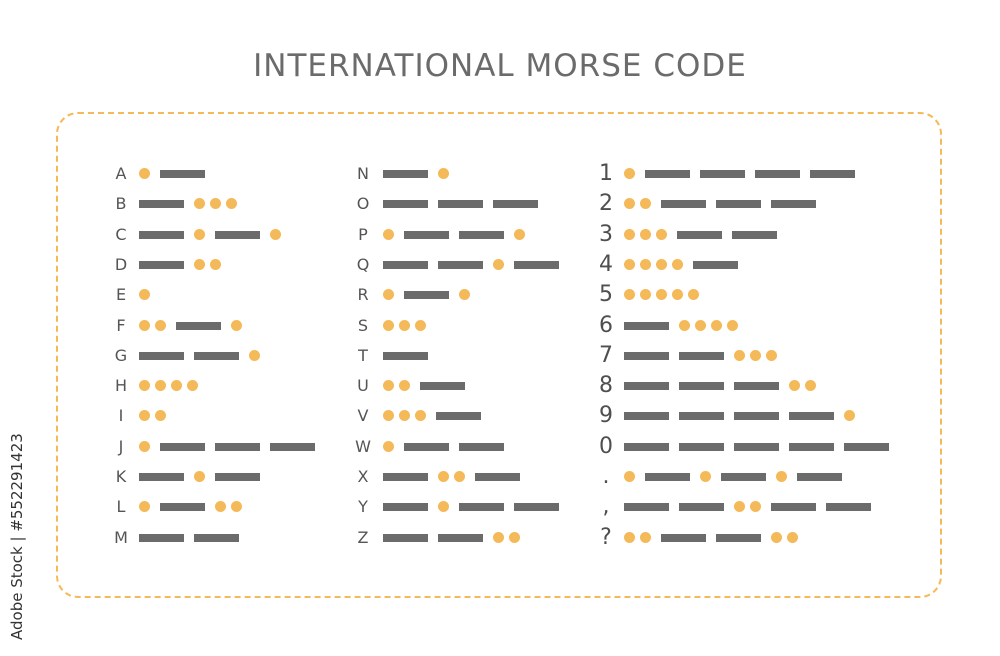  Describe the element at coordinates (121, 204) in the screenshot. I see `morse-character-label: B` at that location.